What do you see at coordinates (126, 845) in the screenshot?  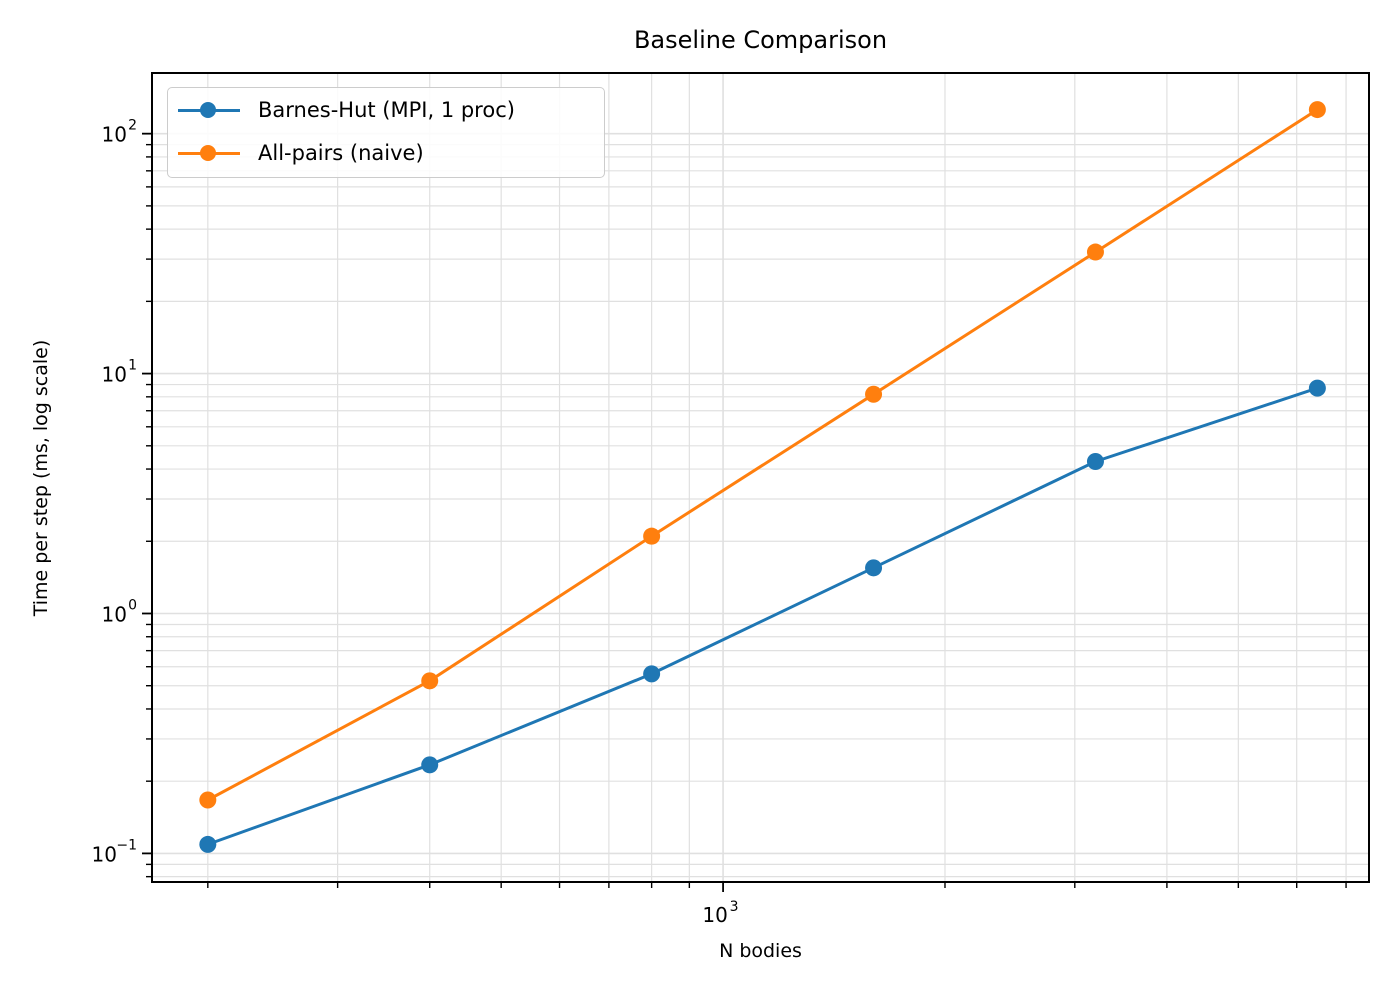 I see `y-tick-exponent: −1` at bounding box center [126, 845].